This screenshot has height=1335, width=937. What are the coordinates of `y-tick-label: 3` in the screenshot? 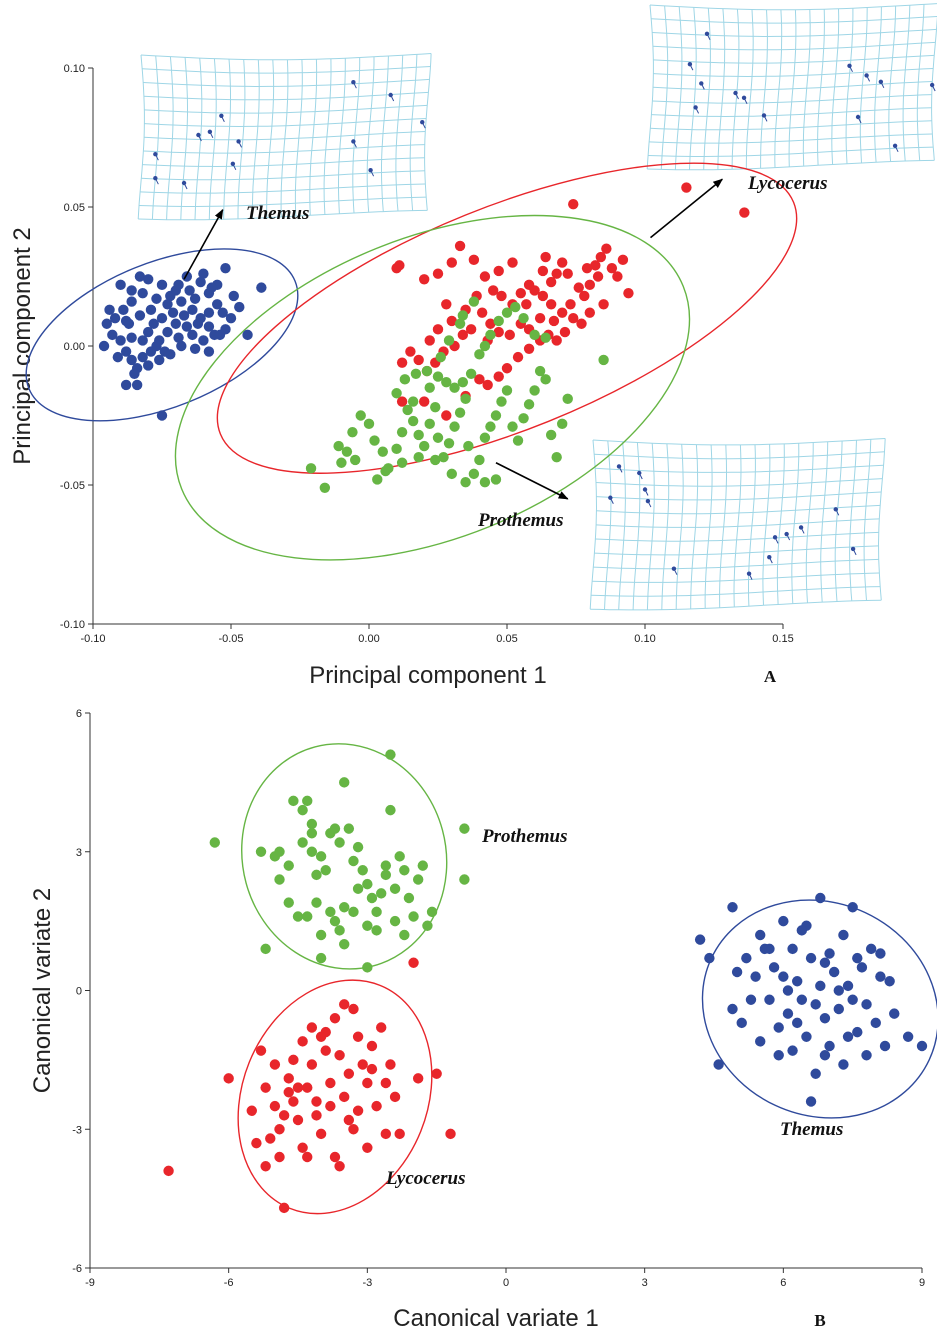 It's located at (79, 853).